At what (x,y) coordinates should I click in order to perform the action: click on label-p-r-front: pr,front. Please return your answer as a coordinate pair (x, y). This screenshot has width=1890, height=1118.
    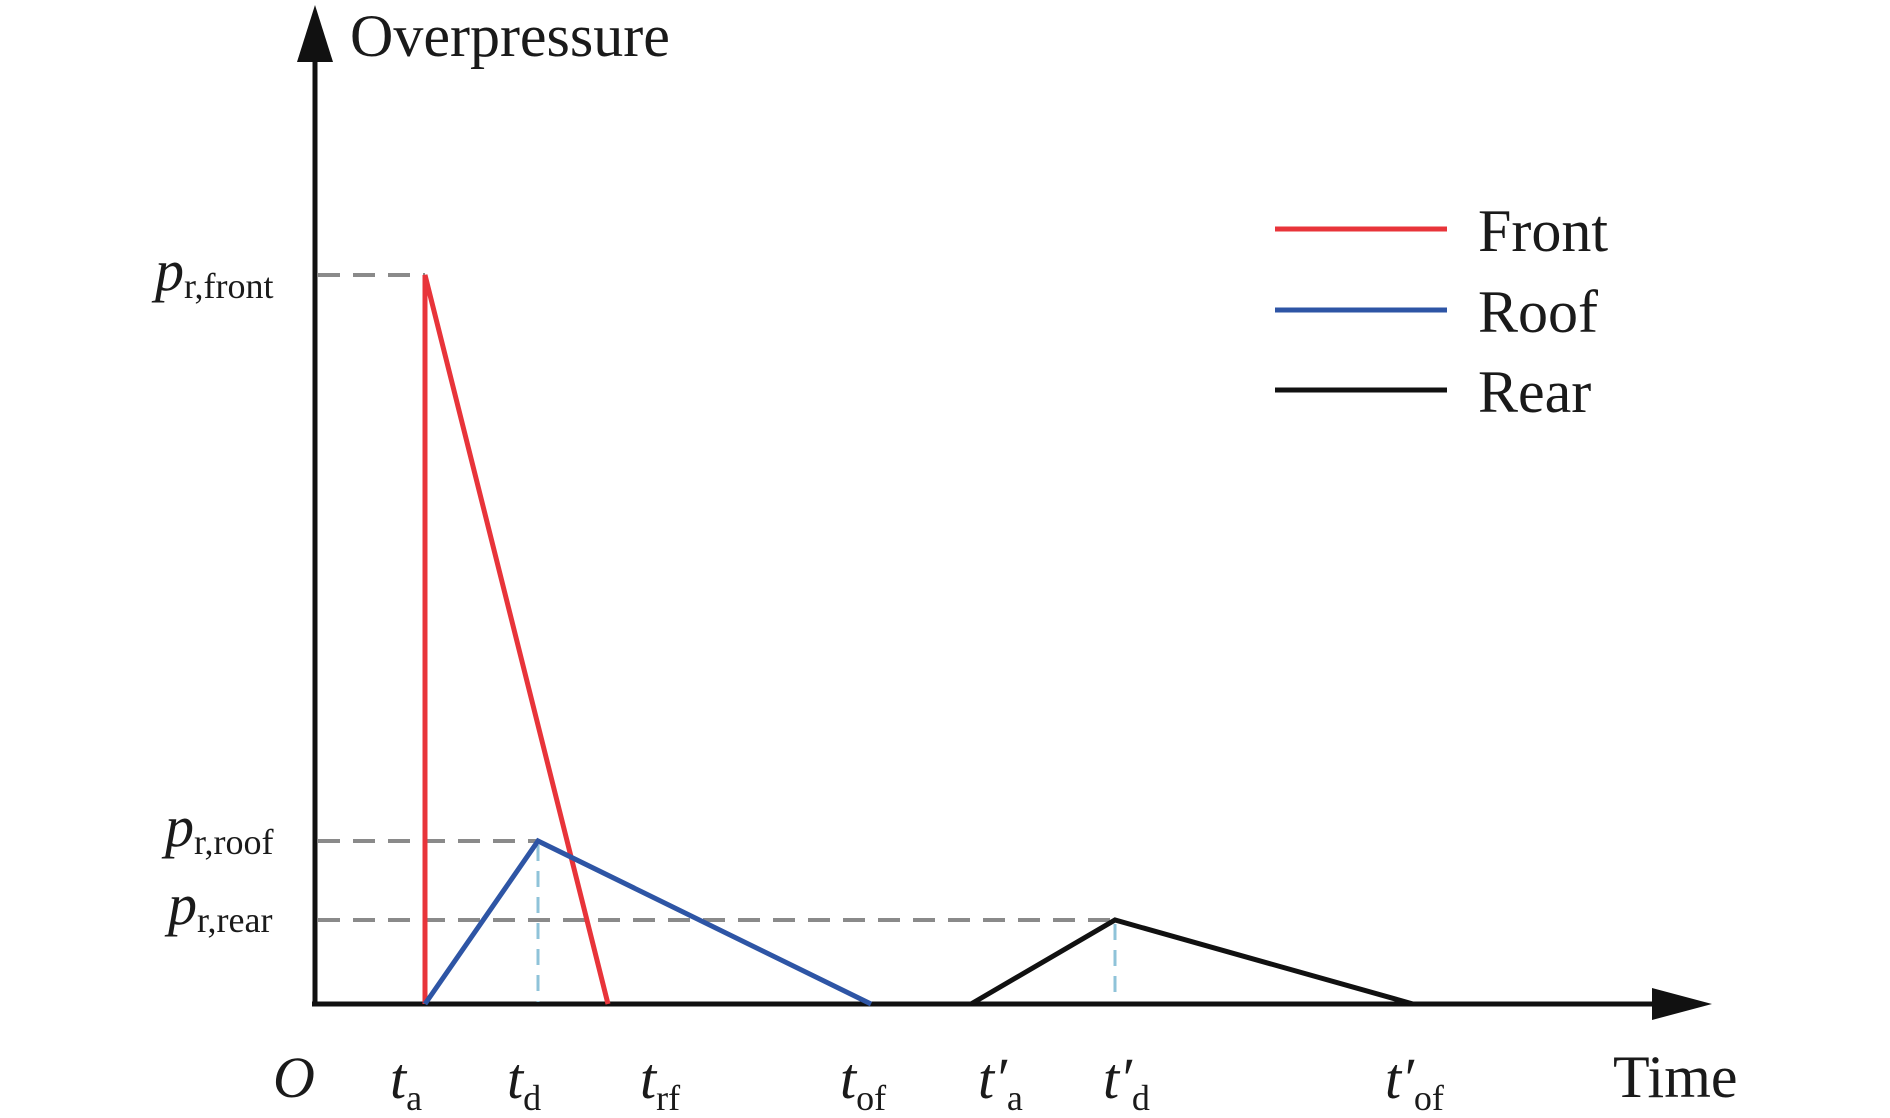
    Looking at the image, I should click on (212, 272).